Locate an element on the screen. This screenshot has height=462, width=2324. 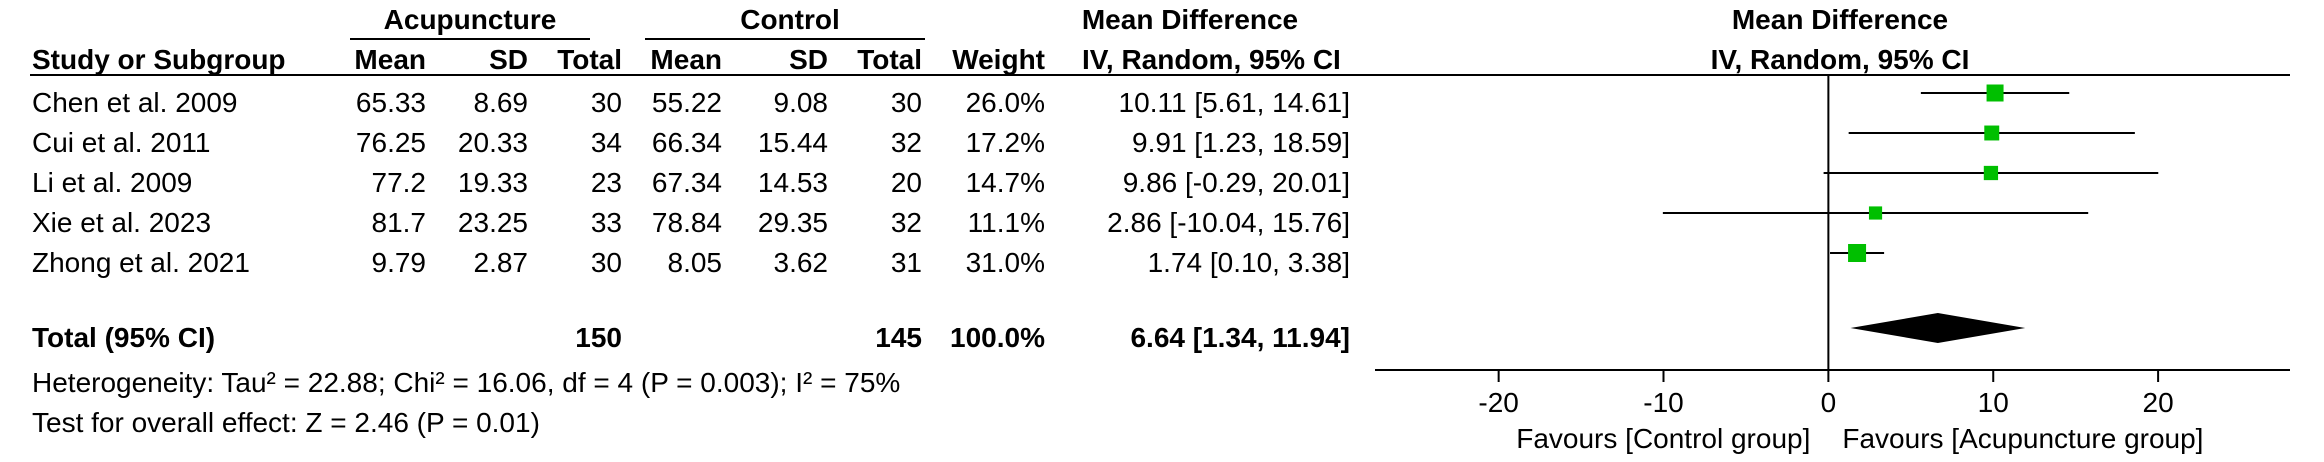
total-label: Total (95% CI) is located at coordinates (124, 337).